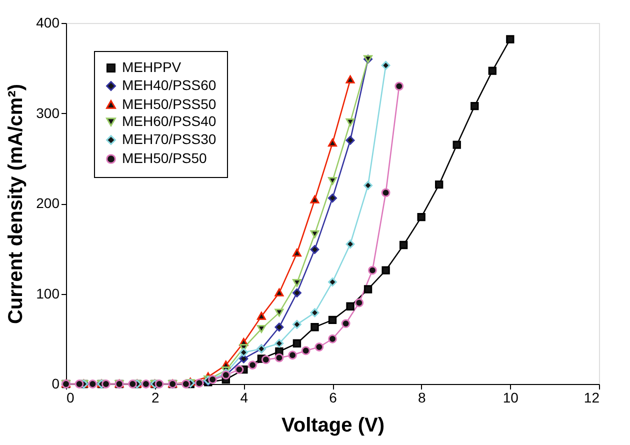 This screenshot has width=630, height=445. I want to click on y-tick-label: 0, so click(56, 384).